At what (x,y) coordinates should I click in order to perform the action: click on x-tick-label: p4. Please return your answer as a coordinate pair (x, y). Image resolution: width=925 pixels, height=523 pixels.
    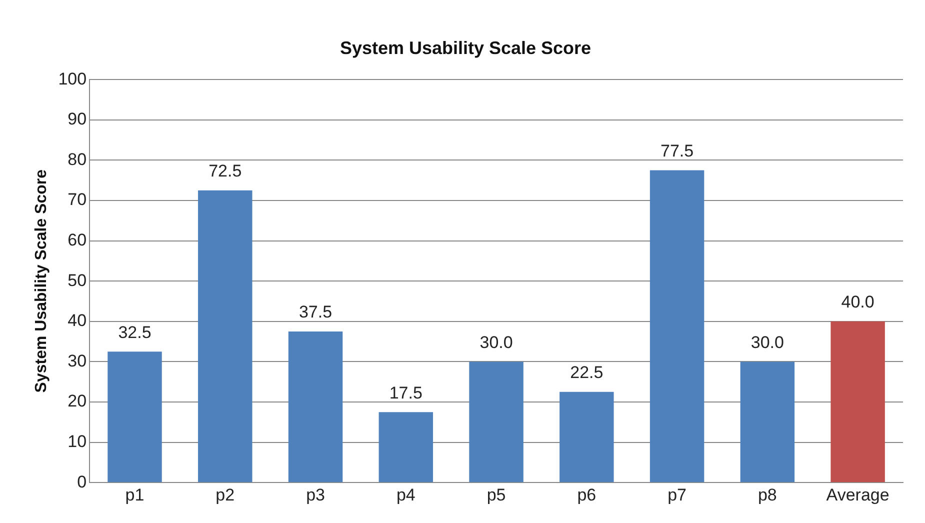
    Looking at the image, I should click on (406, 494).